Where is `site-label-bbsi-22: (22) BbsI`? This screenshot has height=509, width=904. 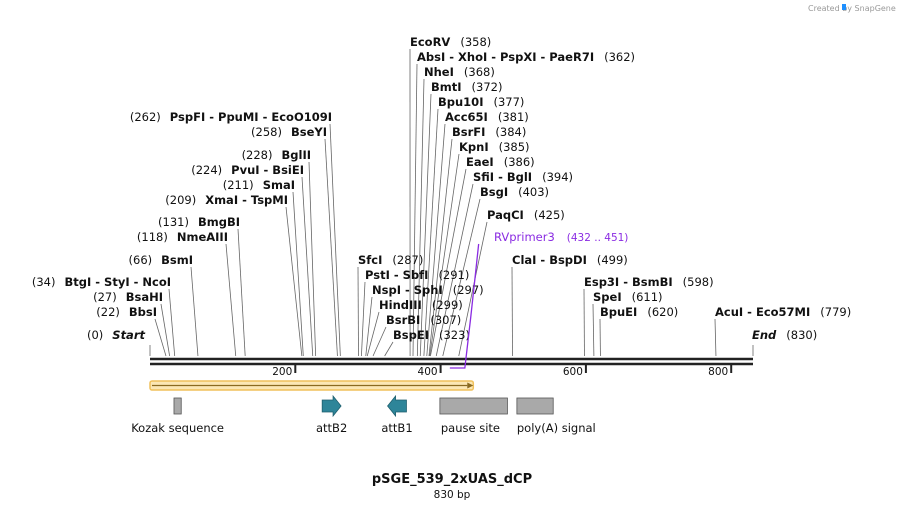 site-label-bbsi-22: (22) BbsI is located at coordinates (126, 312).